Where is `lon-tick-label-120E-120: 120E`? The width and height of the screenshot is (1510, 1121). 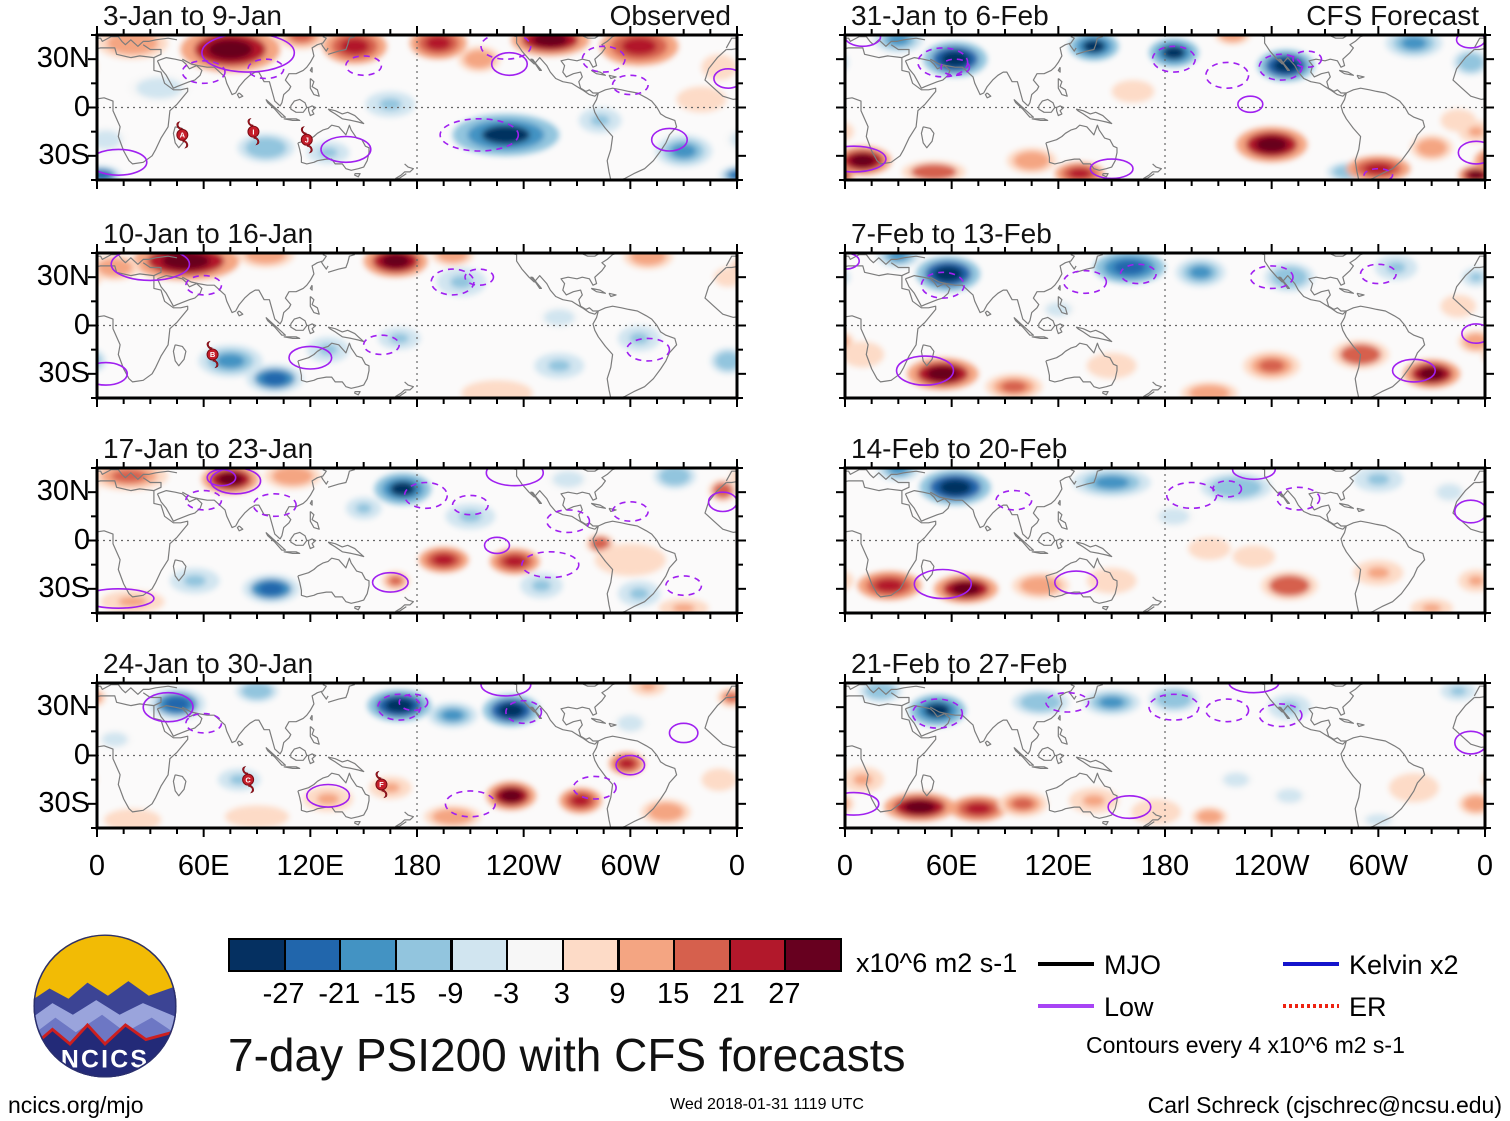 lon-tick-label-120E-120: 120E is located at coordinates (310, 866).